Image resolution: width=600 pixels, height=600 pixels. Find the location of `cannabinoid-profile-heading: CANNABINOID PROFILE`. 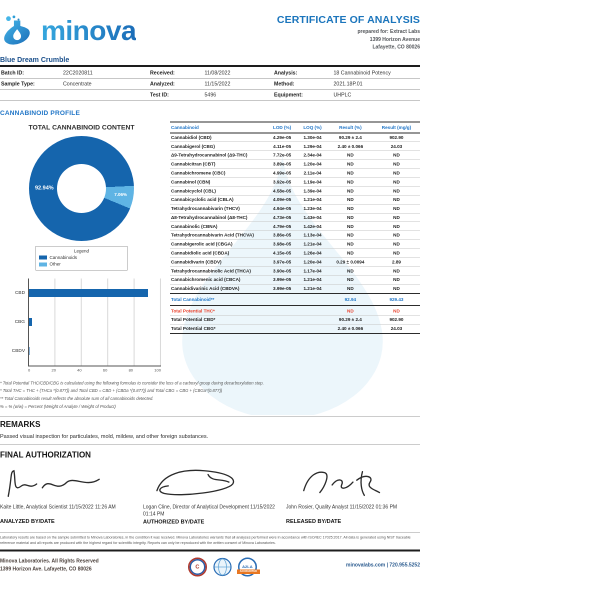

cannabinoid-profile-heading: CANNABINOID PROFILE is located at coordinates (40, 112).